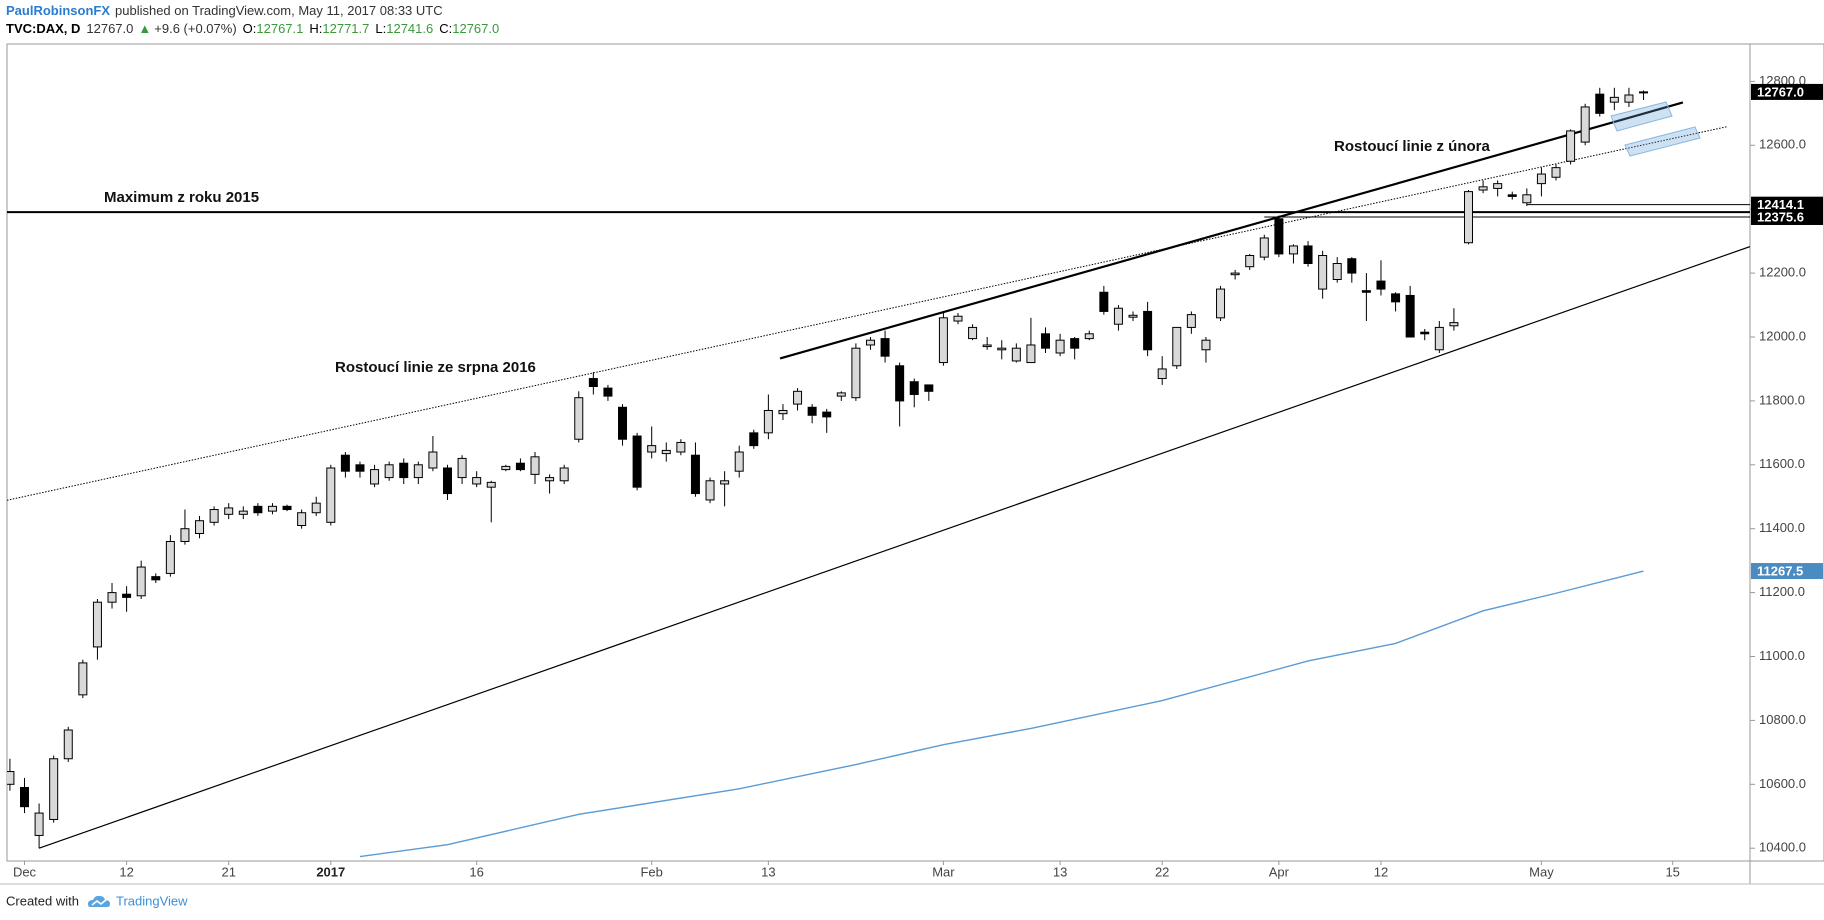  Describe the element at coordinates (1412, 146) in the screenshot. I see `annotation: Rostoucí linie z února` at that location.